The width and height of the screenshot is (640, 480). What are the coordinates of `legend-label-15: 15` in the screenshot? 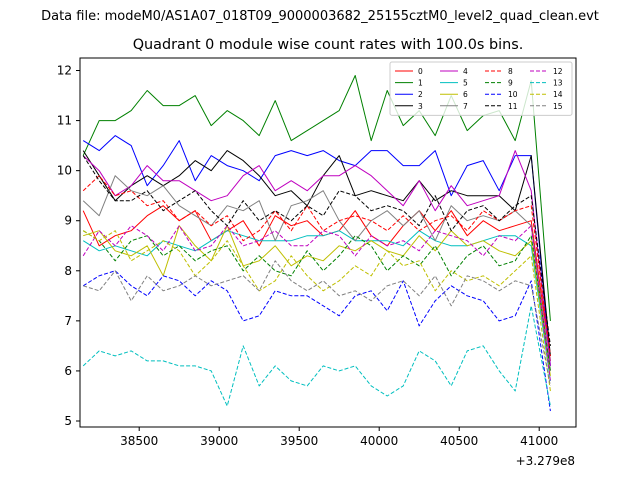 It's located at (558, 106).